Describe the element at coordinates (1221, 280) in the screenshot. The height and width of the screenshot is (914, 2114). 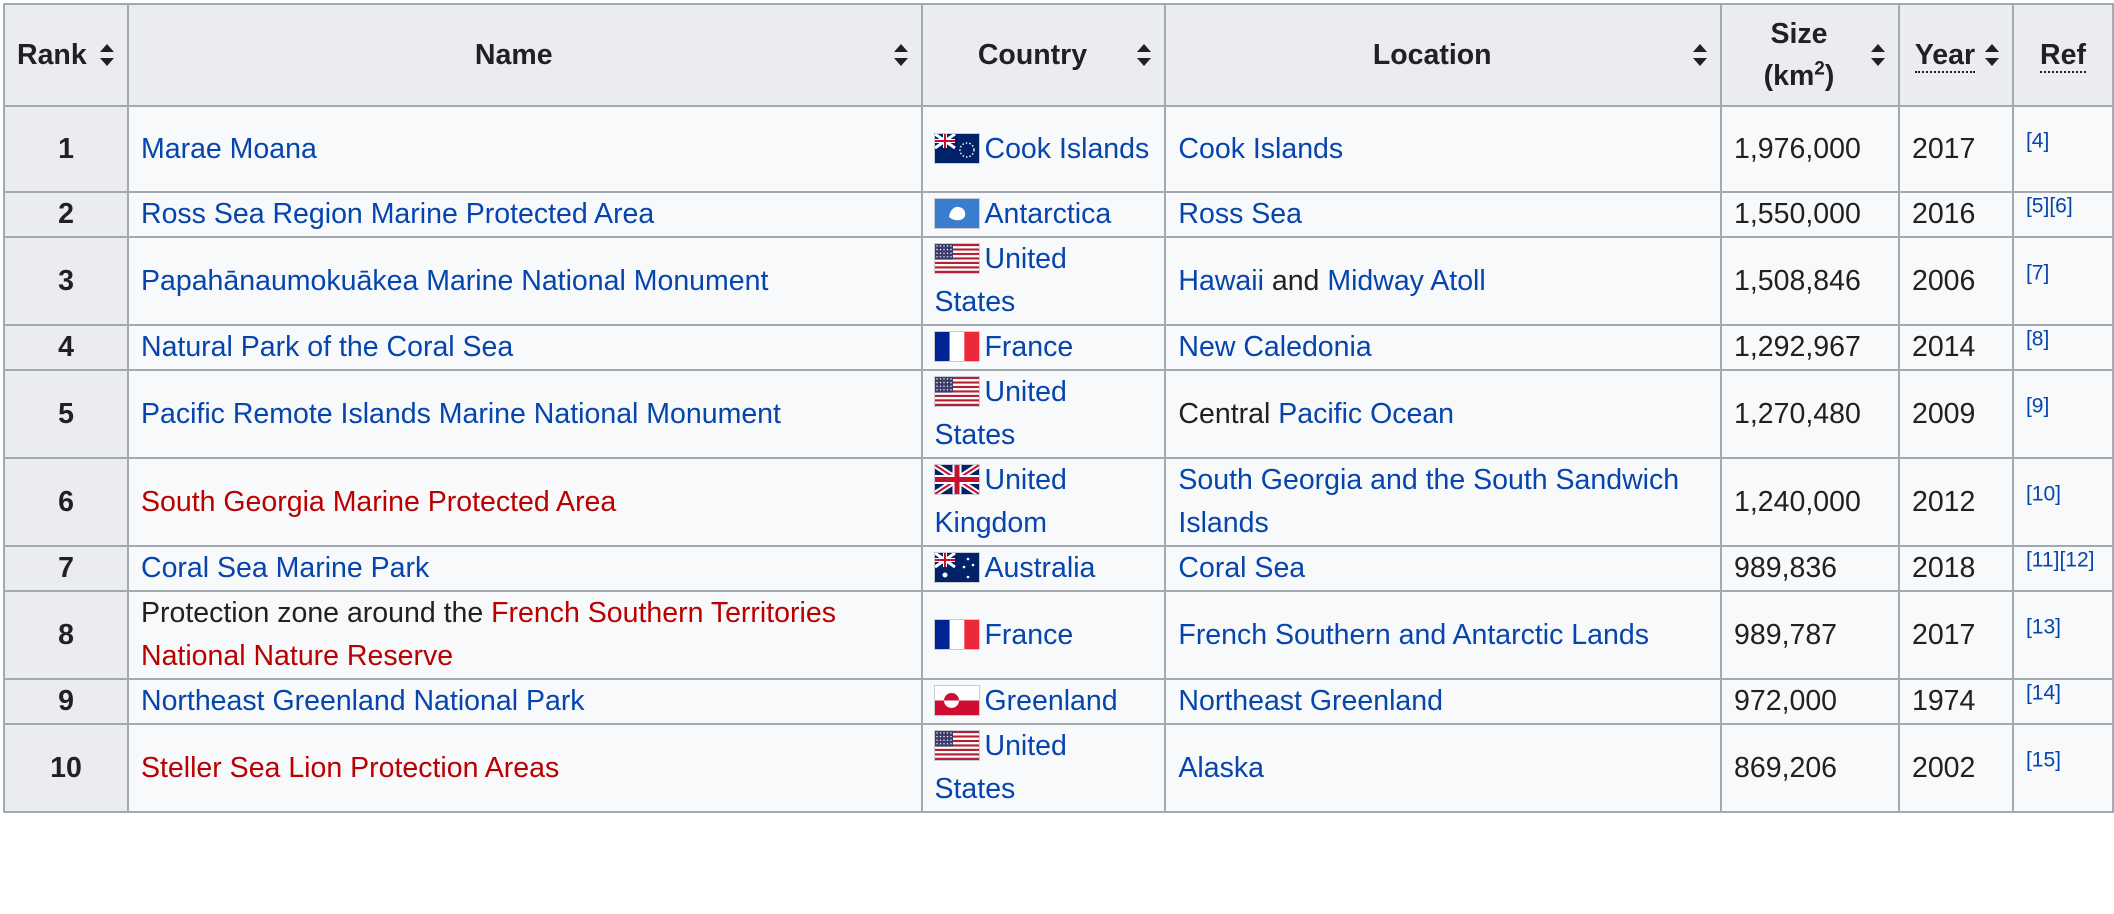
I see `wiki-link: Hawaii` at that location.